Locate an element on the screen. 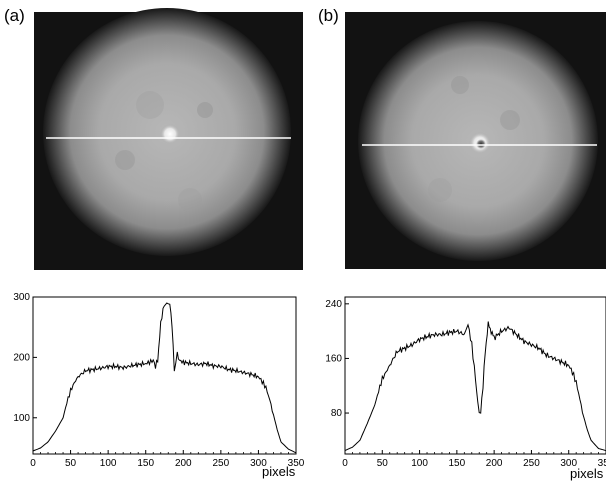 The image size is (606, 482). y-tick-label-1: 240 is located at coordinates (333, 304).